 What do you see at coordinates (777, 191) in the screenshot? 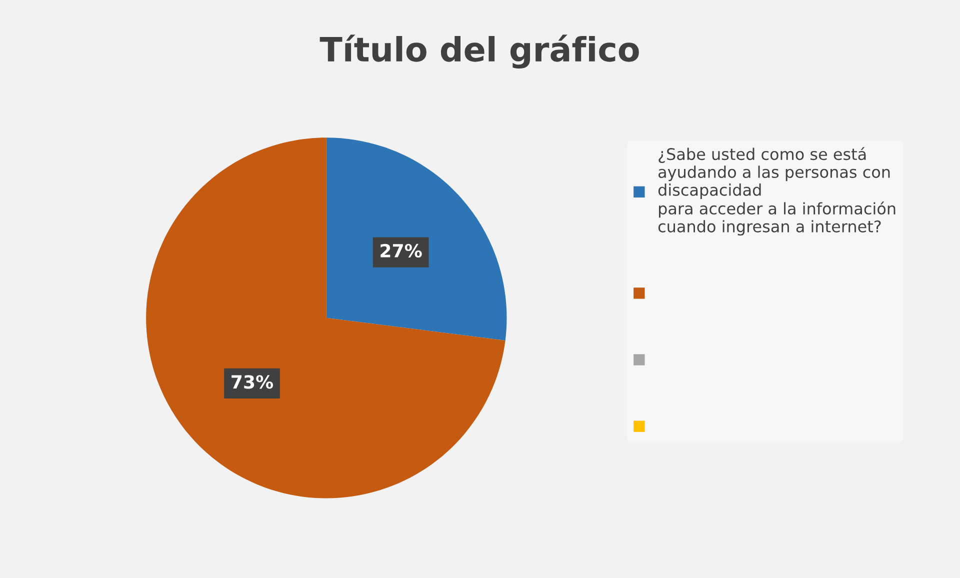
I see `legend-label: ¿Sabe usted como se está ayudando a las personas con discapacidad para acceder a la información cuando ingresan a internet?` at bounding box center [777, 191].